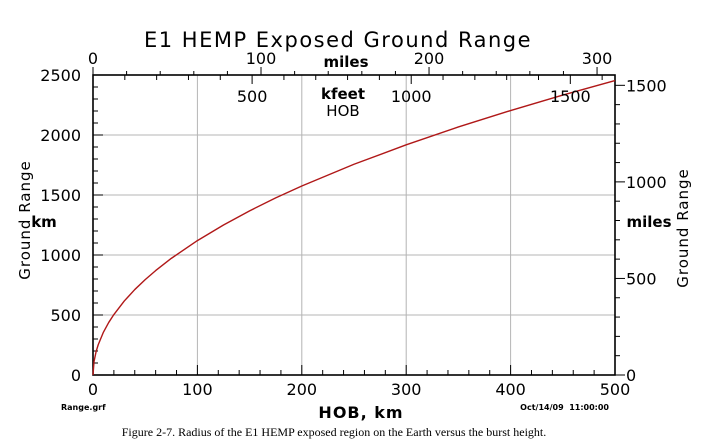 The image size is (713, 447). Describe the element at coordinates (683, 227) in the screenshot. I see `y-axis-label-right: Ground Range` at that location.